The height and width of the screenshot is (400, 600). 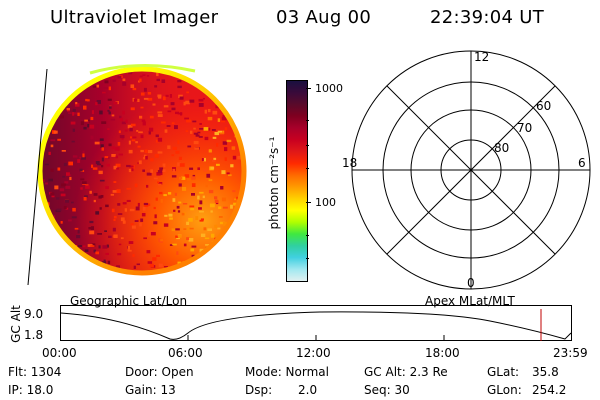 I want to click on gain-value: Gain: 13, so click(x=150, y=390).